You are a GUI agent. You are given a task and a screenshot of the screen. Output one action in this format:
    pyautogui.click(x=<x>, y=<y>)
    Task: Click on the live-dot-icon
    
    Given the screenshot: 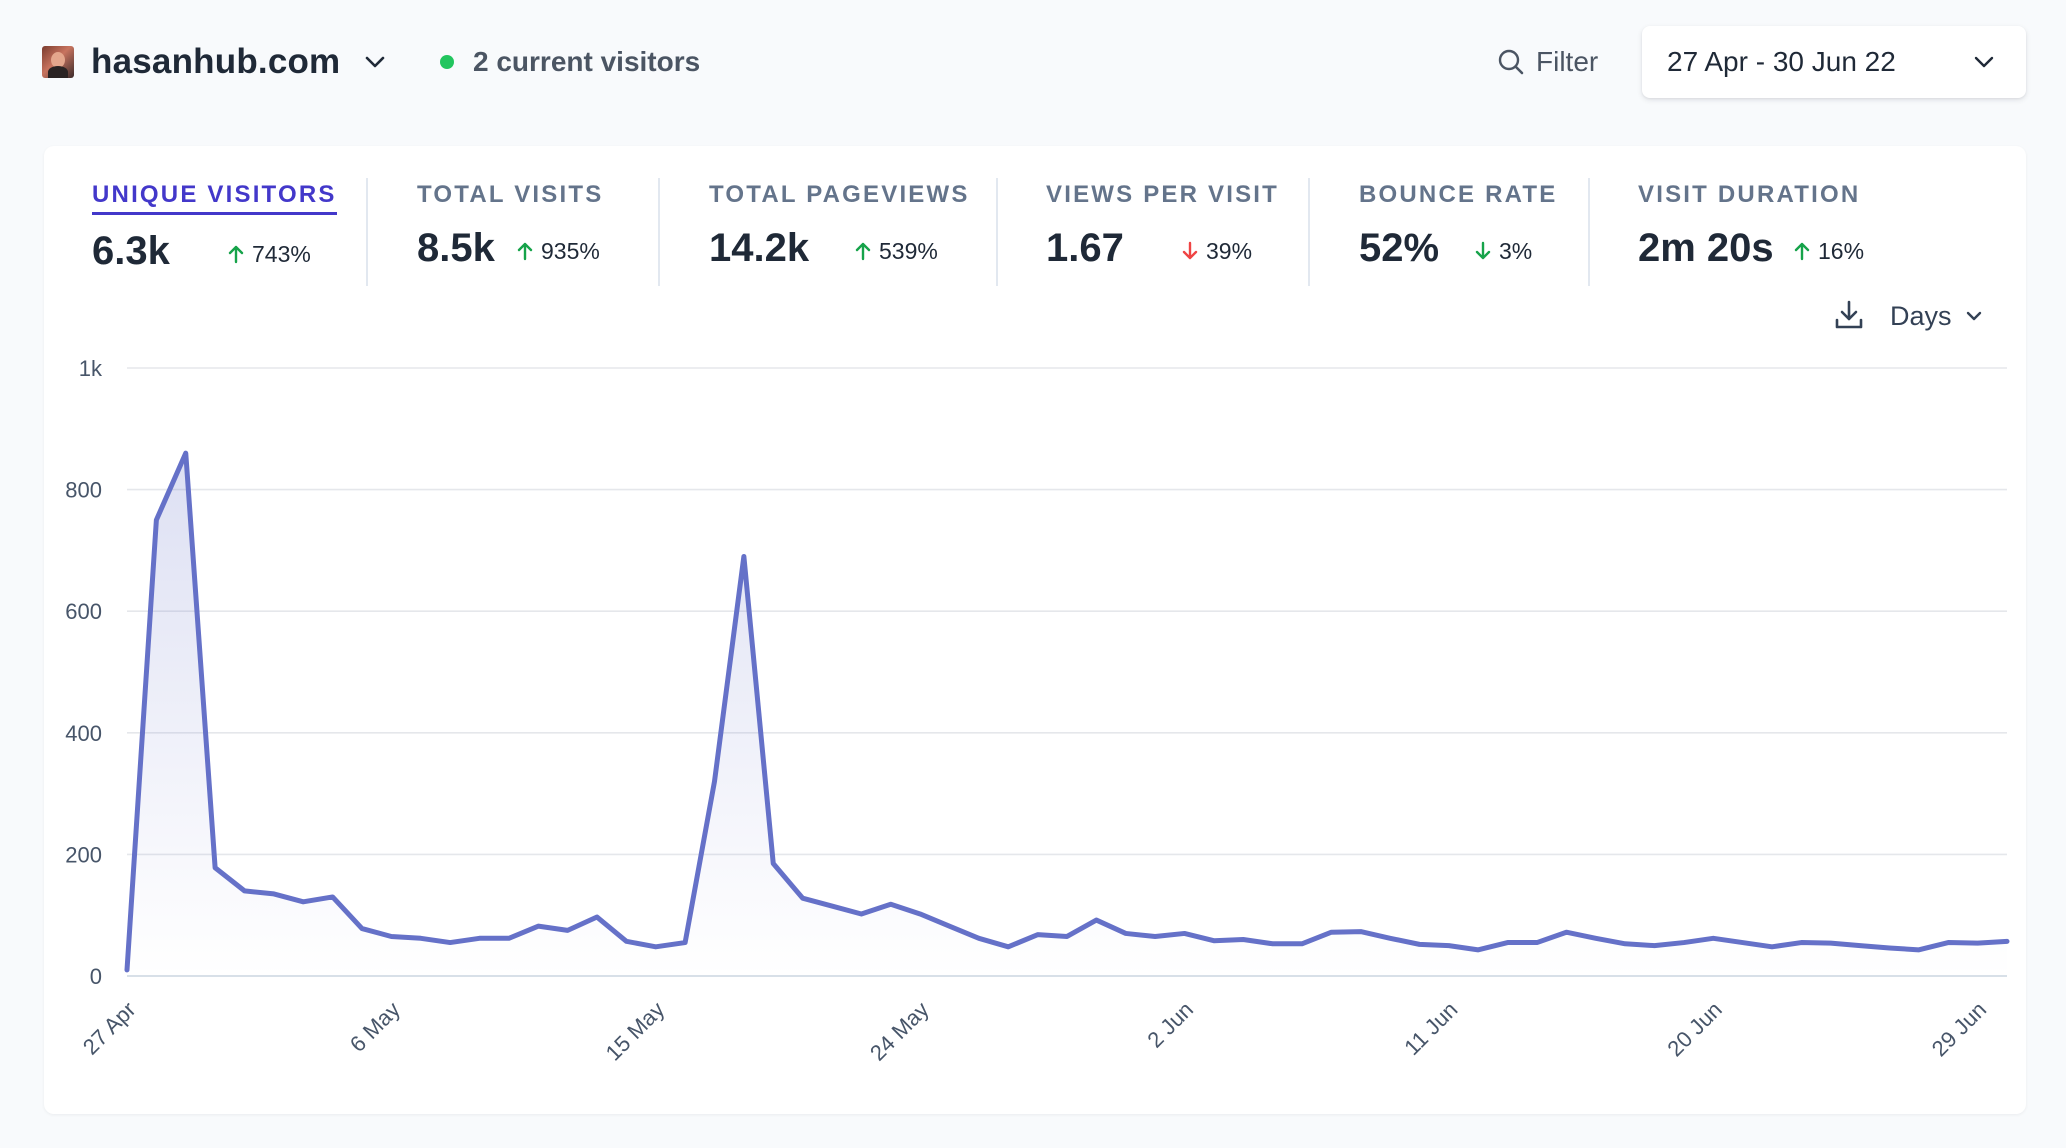 What is the action you would take?
    pyautogui.click(x=447, y=62)
    